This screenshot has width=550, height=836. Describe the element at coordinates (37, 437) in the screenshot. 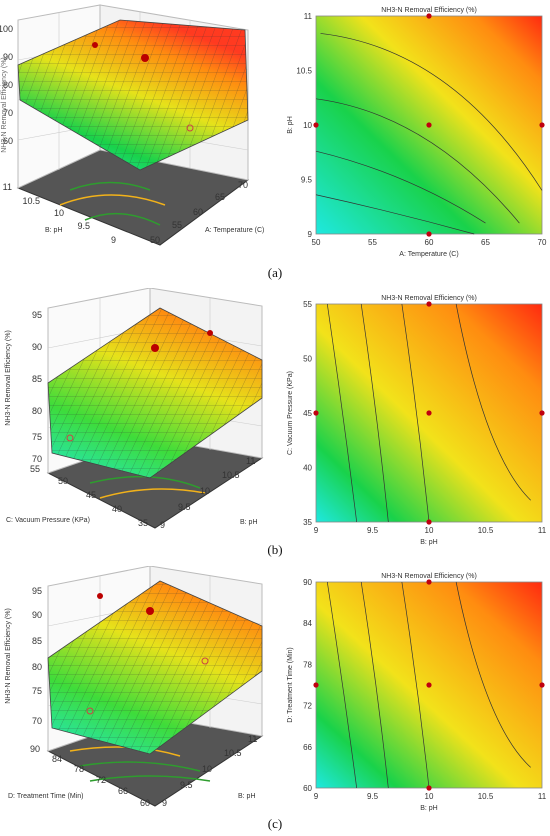

I see `z-tick: 75` at that location.